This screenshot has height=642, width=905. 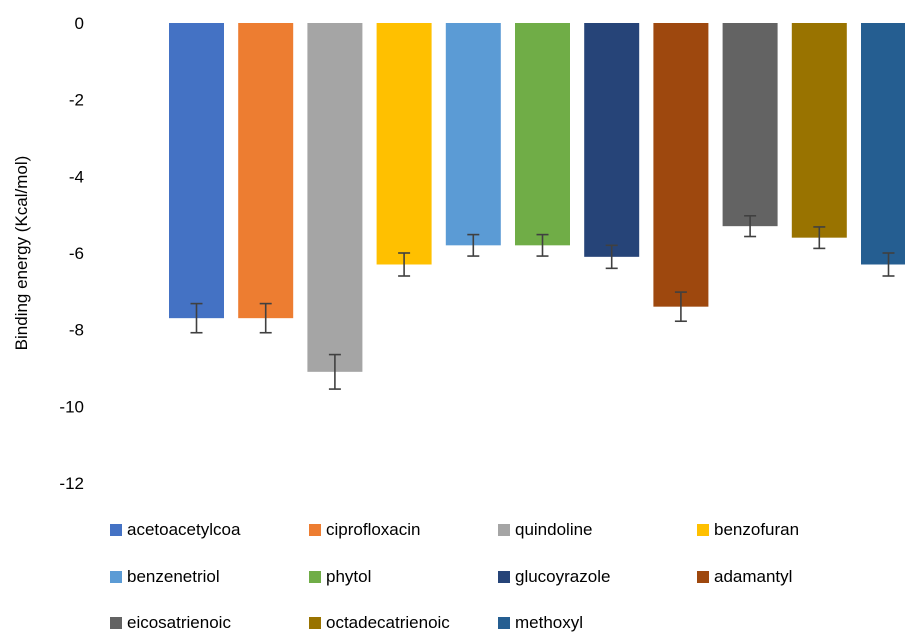 What do you see at coordinates (76, 176) in the screenshot?
I see `y-tick-label: -4` at bounding box center [76, 176].